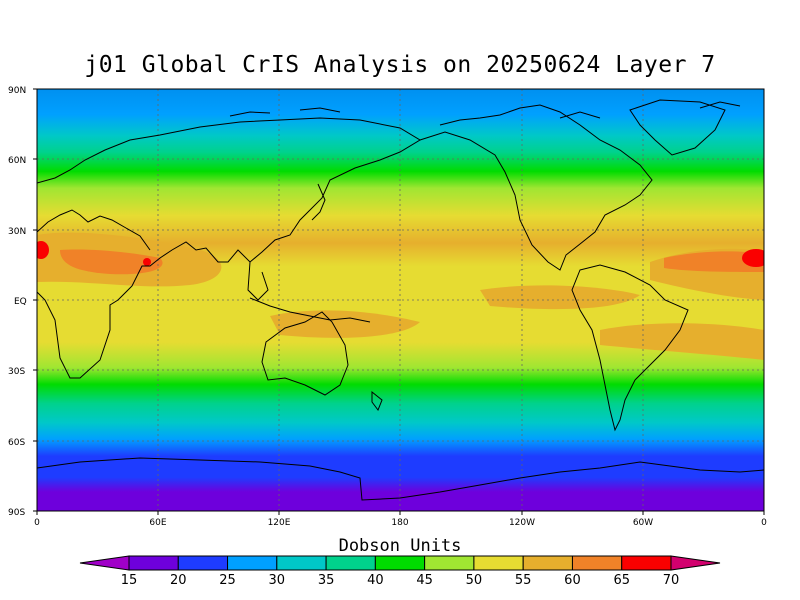  Describe the element at coordinates (671, 580) in the screenshot. I see `colorbar-label: 70` at that location.